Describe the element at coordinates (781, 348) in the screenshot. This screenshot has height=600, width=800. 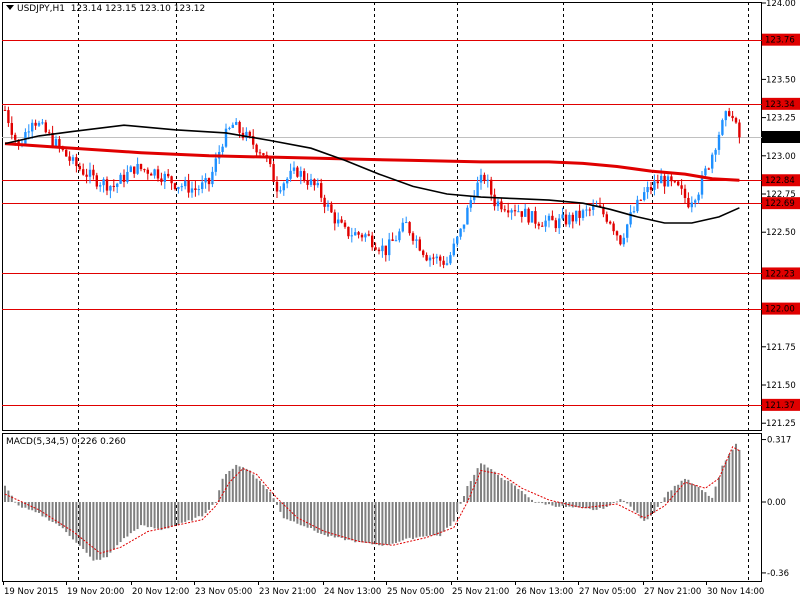
I see `price-tick-label: 121.75` at that location.